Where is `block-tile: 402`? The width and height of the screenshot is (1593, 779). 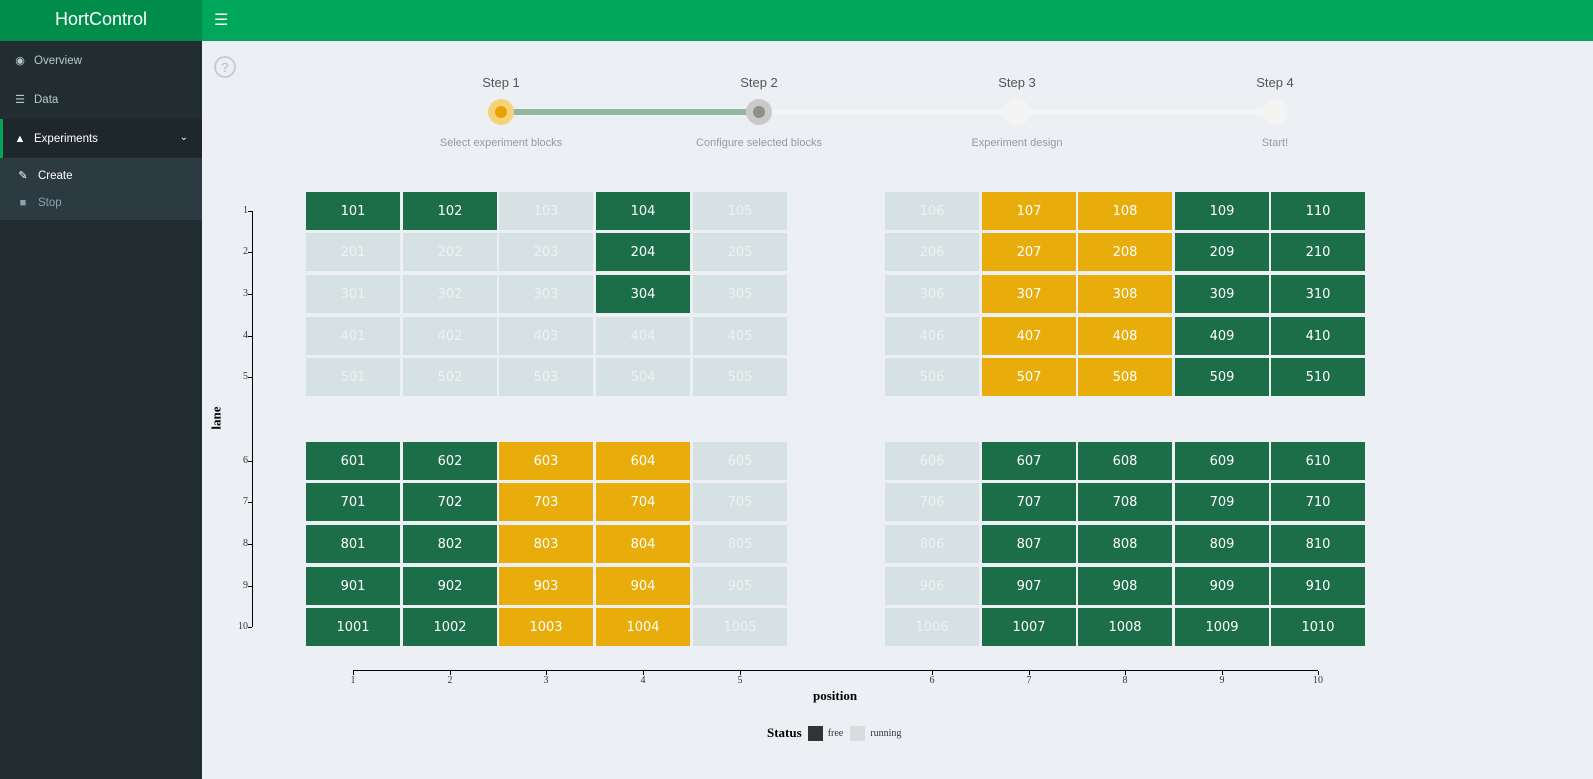
block-tile: 402 is located at coordinates (450, 336).